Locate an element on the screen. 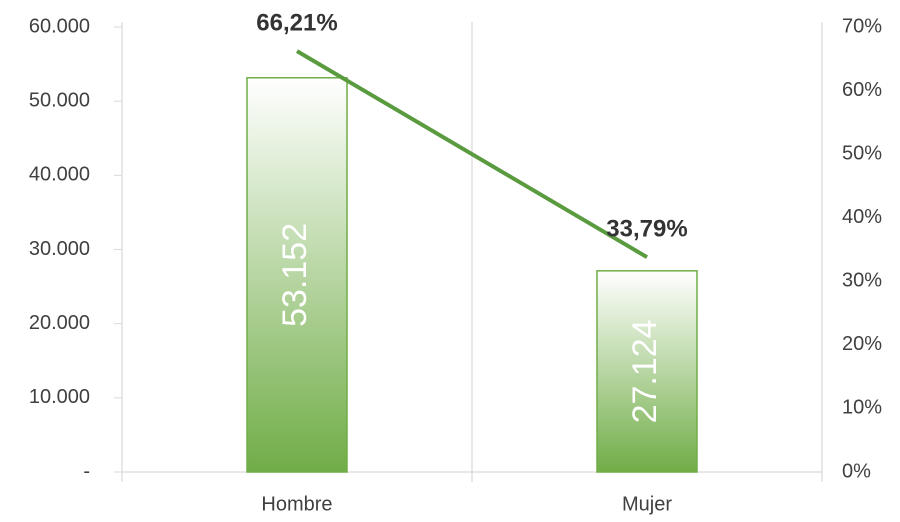 The image size is (900, 522). bar-value-label: 27.124 is located at coordinates (645, 371).